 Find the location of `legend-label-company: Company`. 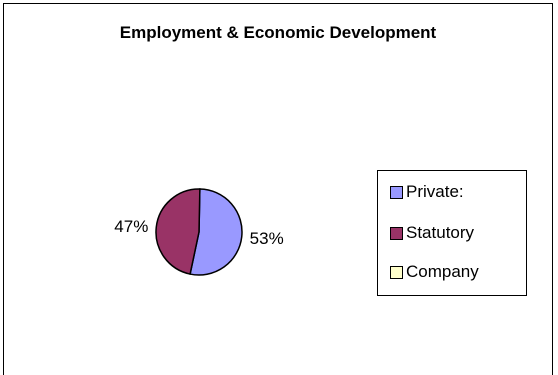

legend-label-company: Company is located at coordinates (442, 271).